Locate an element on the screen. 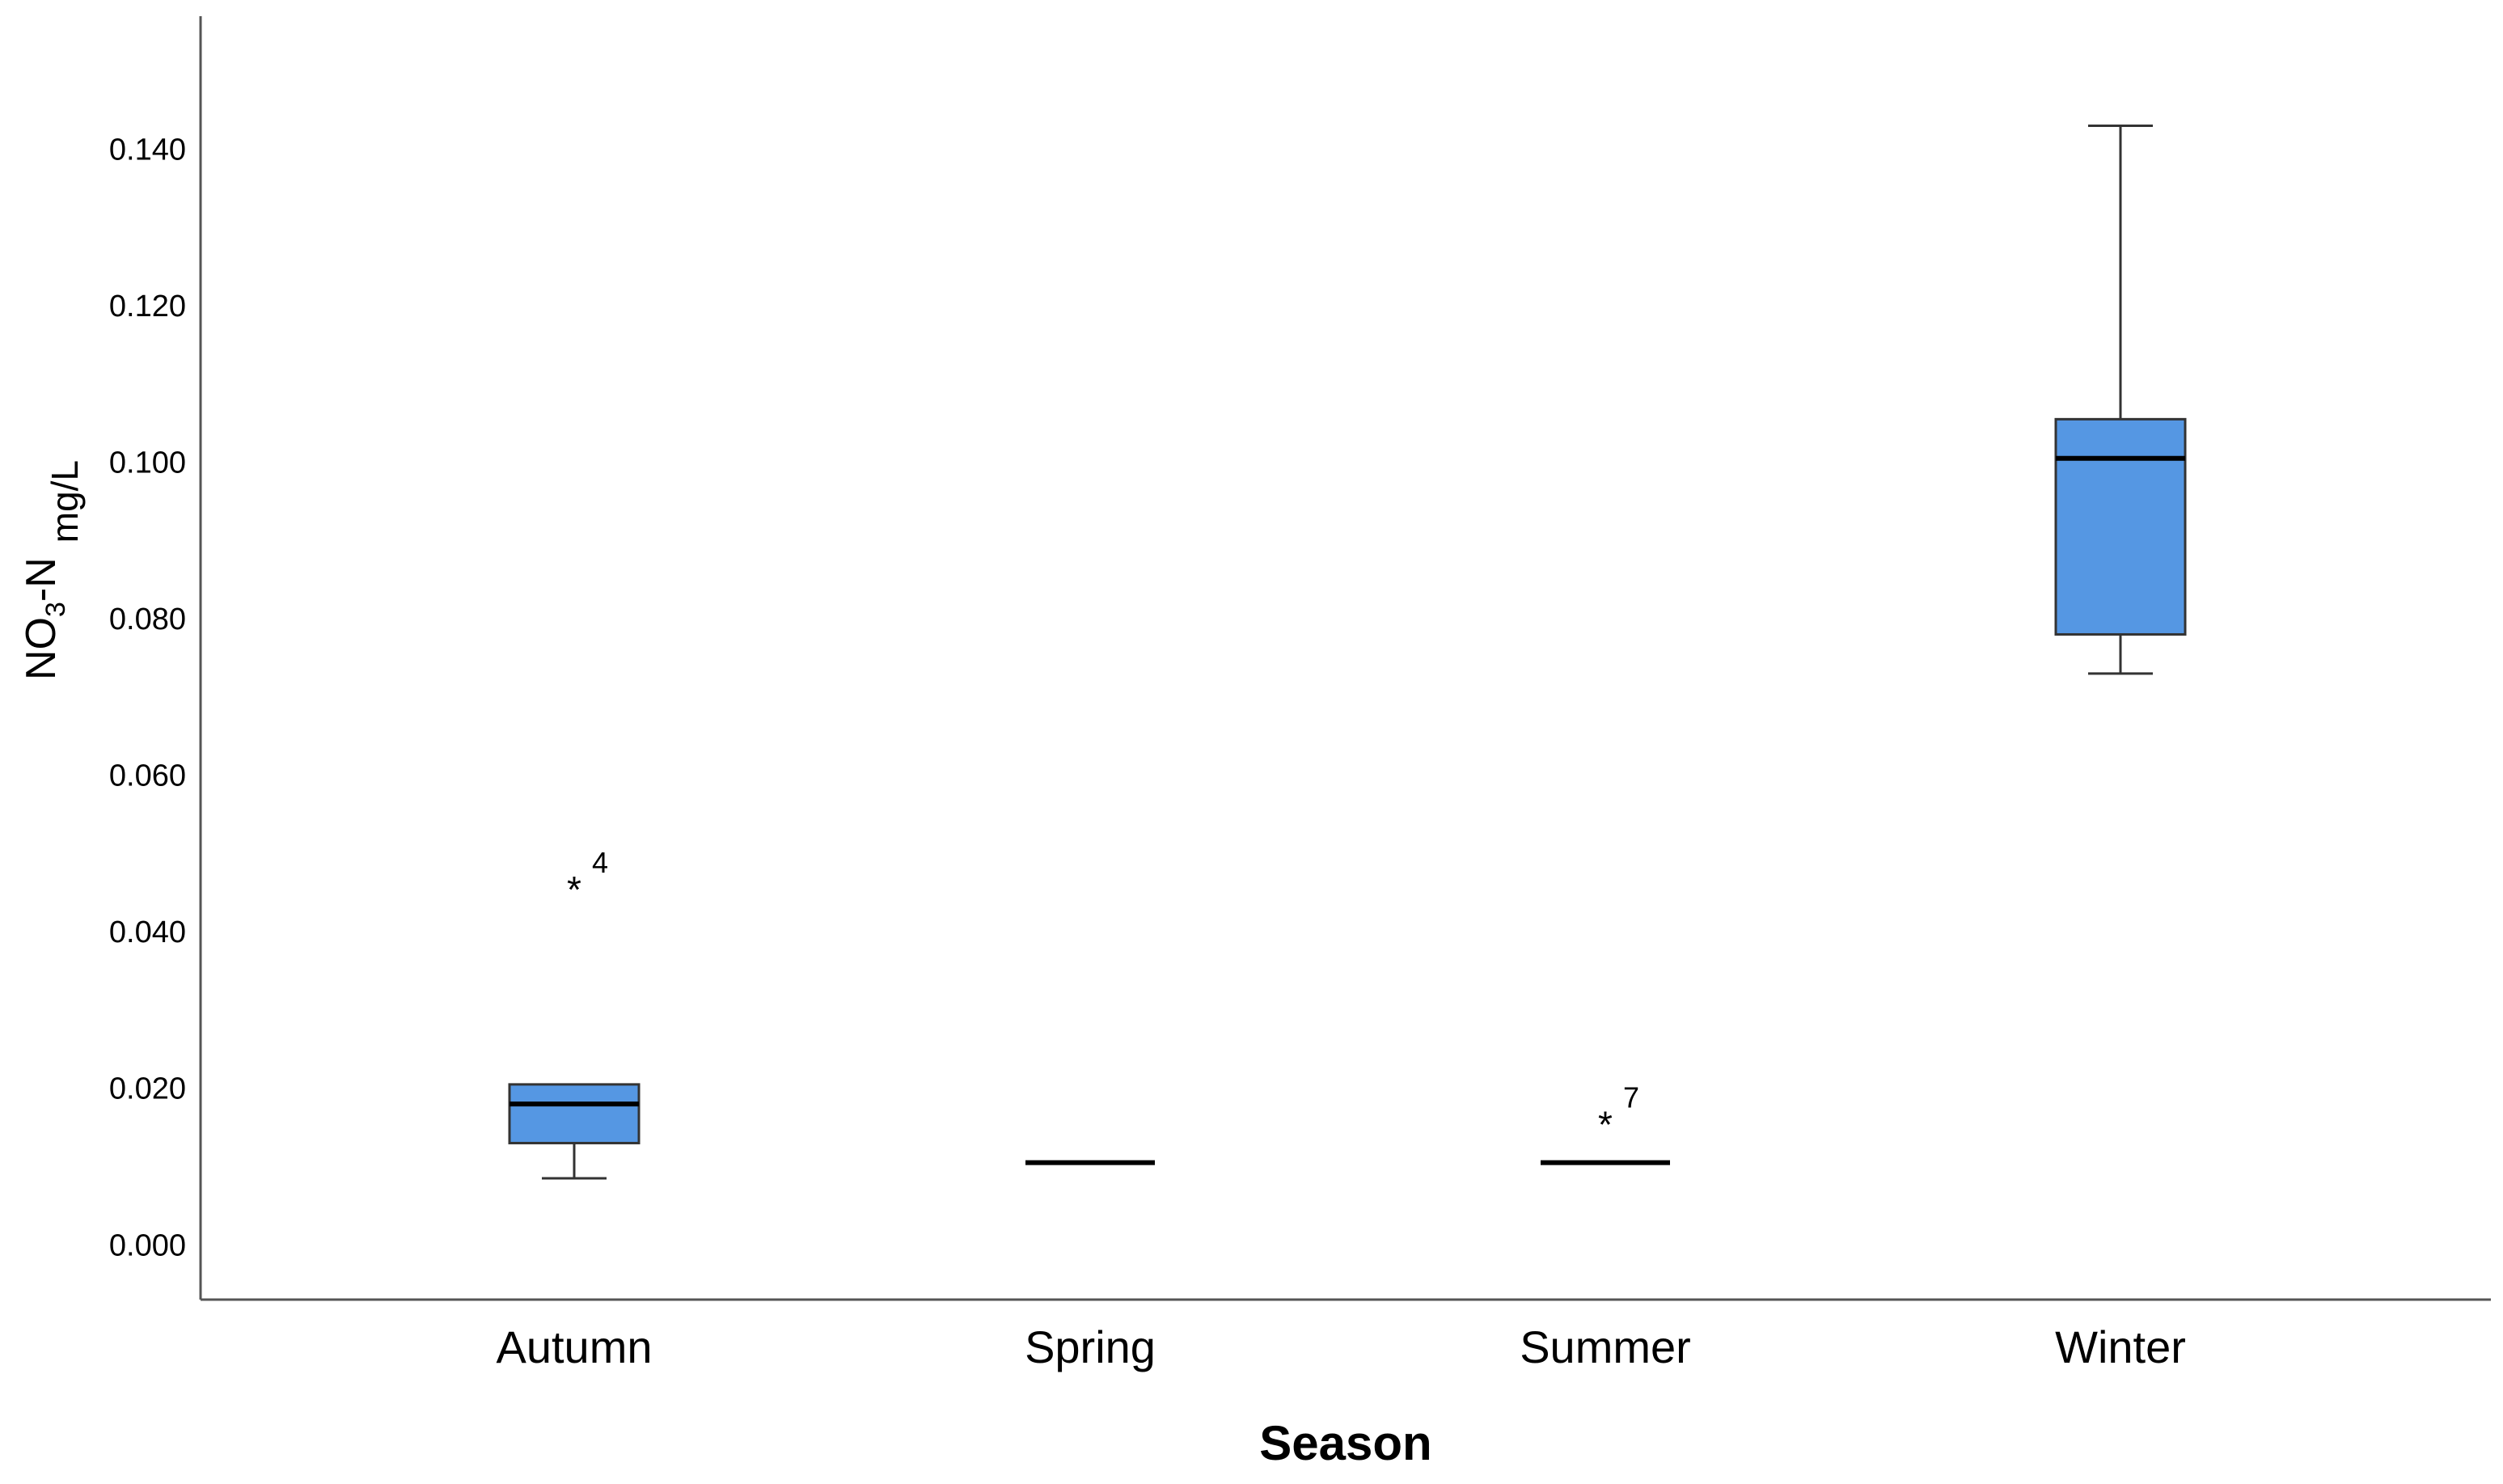 The image size is (2503, 1484). x-tick-label: Autumn is located at coordinates (575, 1346).